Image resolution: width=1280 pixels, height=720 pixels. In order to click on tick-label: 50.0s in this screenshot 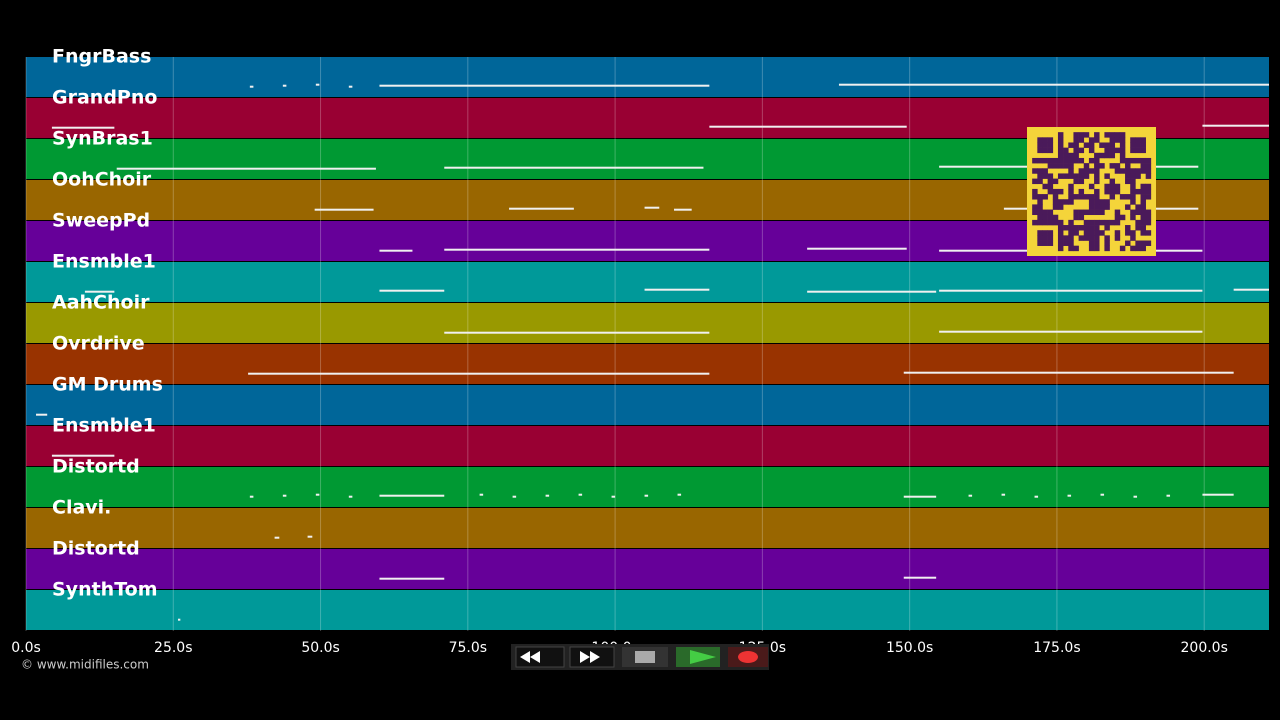, I will do `click(320, 648)`.